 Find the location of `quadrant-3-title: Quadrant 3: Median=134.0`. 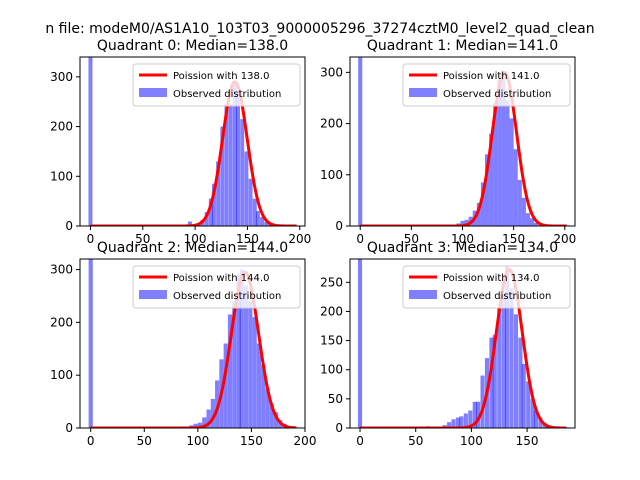

quadrant-3-title: Quadrant 3: Median=134.0 is located at coordinates (462, 248).